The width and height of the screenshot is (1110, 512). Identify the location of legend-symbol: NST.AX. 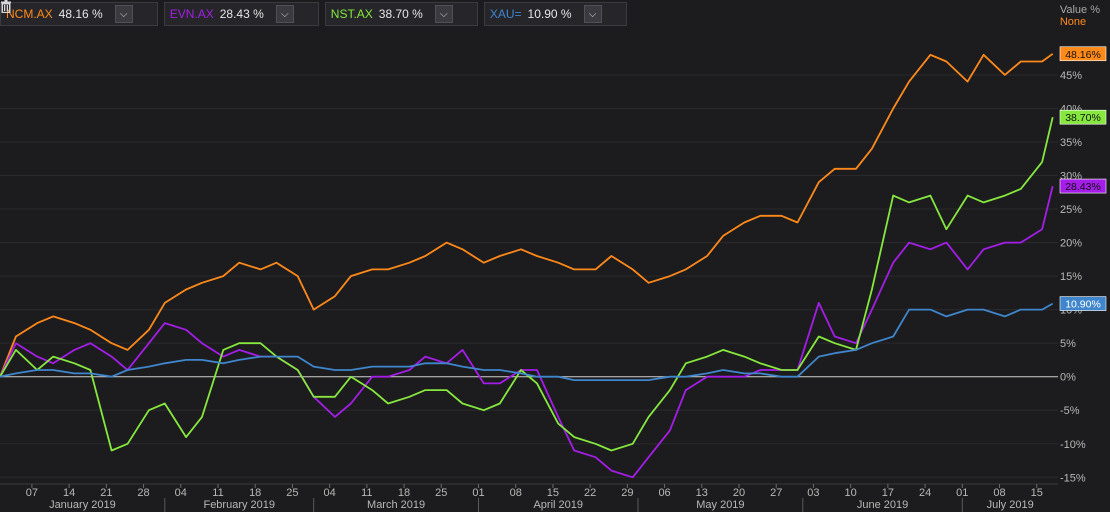
(351, 14).